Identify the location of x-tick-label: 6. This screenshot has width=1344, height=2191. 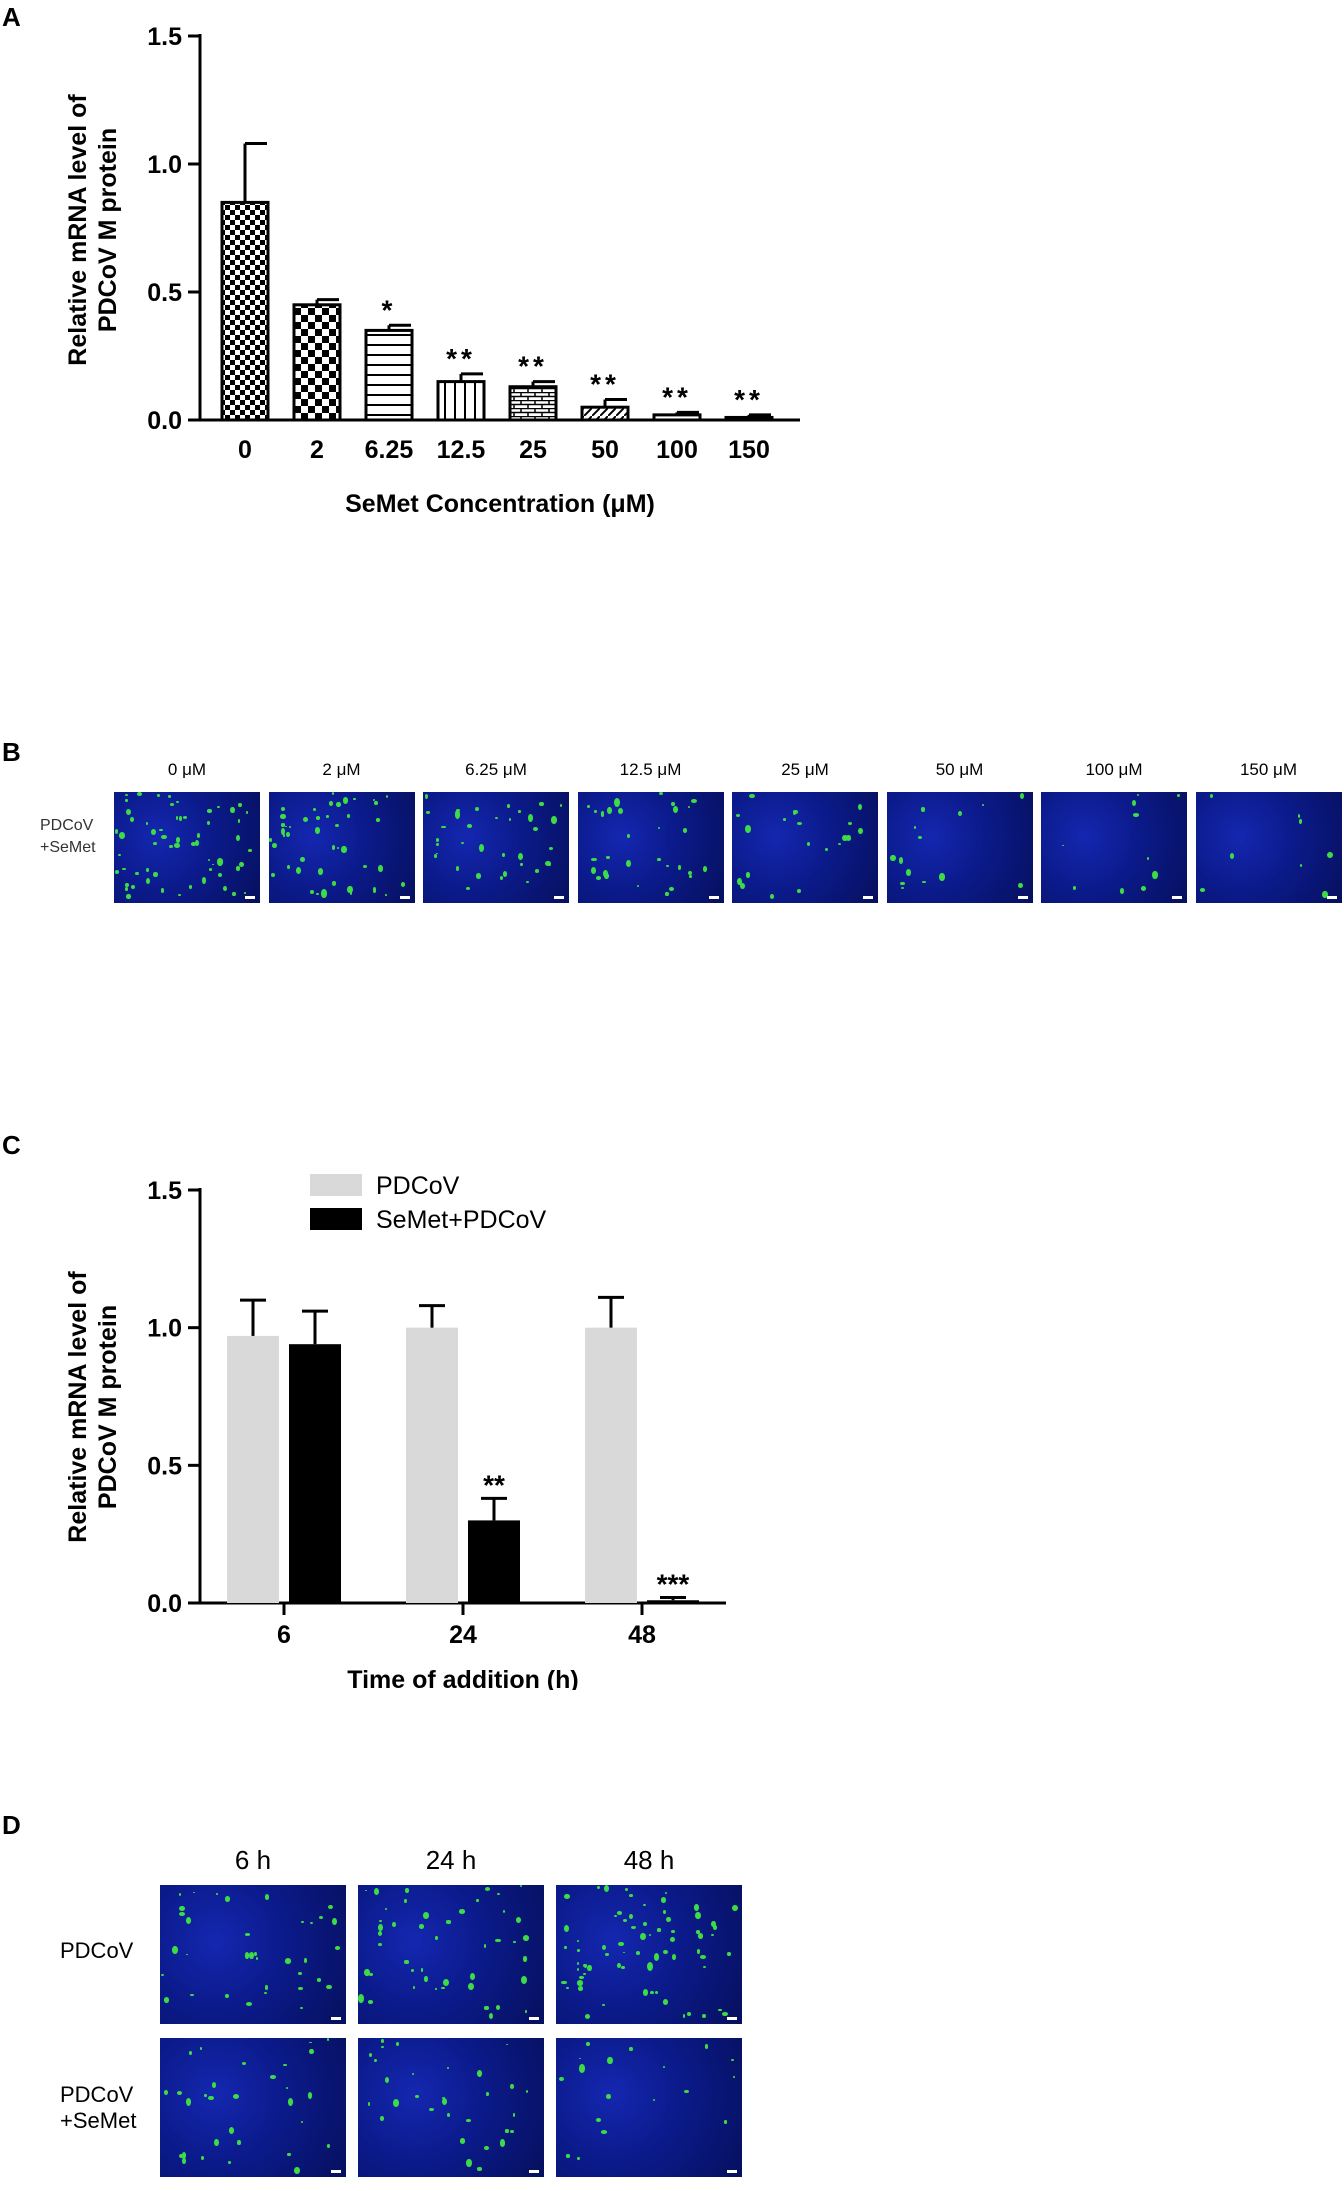
(284, 1635).